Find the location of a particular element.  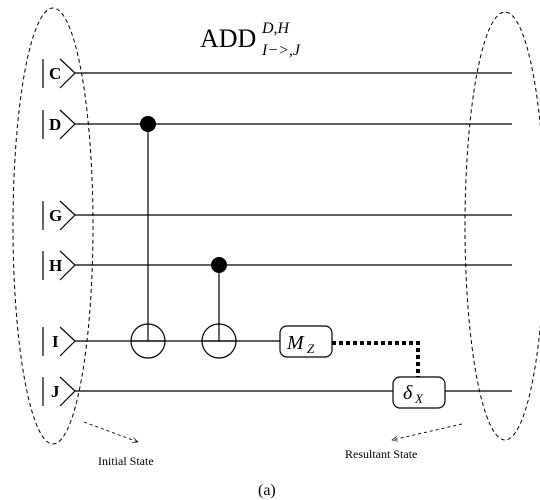

qubit-label-d: D is located at coordinates (55, 124).